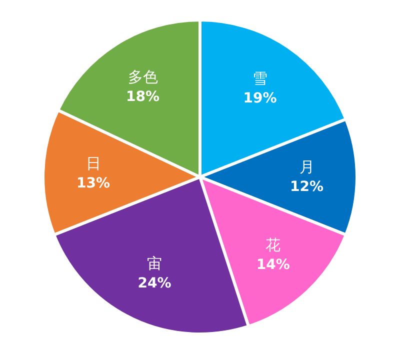 The image size is (400, 354). What do you see at coordinates (93, 163) in the screenshot?
I see `slice-label: 日` at bounding box center [93, 163].